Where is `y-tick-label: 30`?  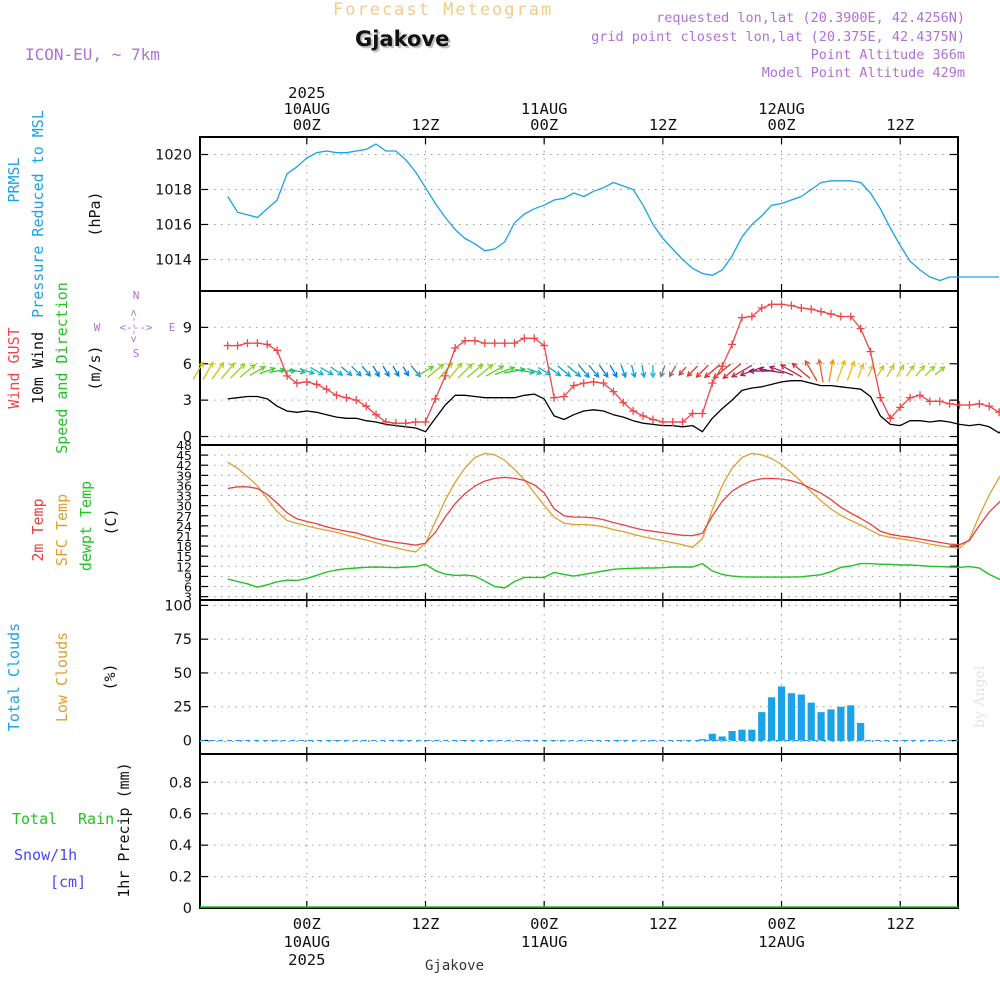 y-tick-label: 30 is located at coordinates (184, 506).